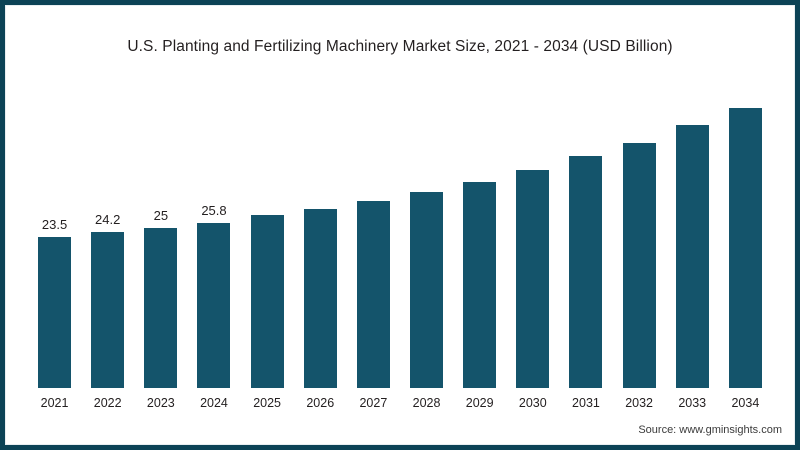  Describe the element at coordinates (532, 403) in the screenshot. I see `x-tick-2030: 2030` at that location.